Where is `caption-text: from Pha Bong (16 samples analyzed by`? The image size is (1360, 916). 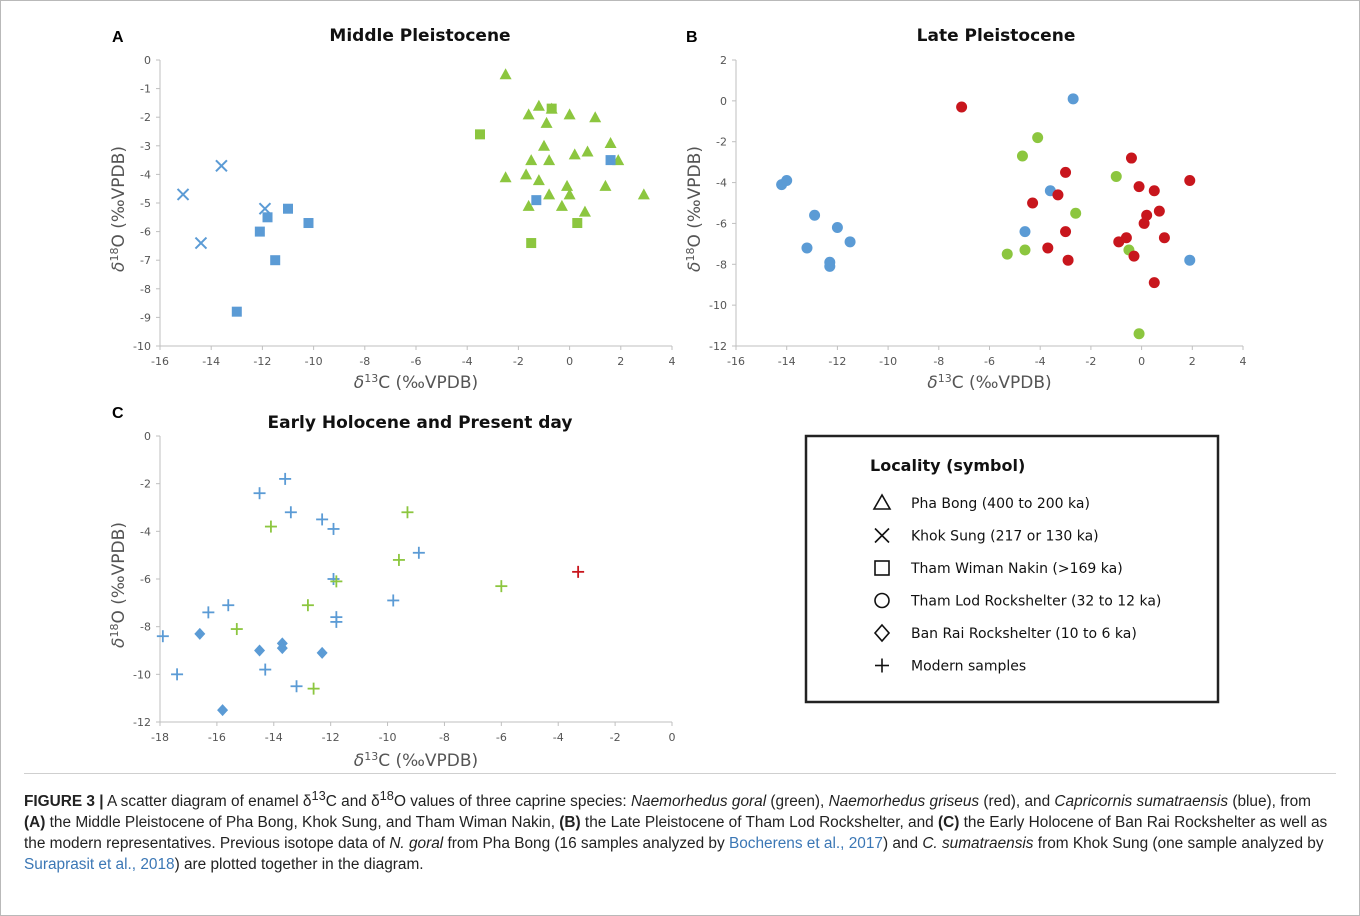 caption-text: from Pha Bong (16 samples analyzed by is located at coordinates (586, 844).